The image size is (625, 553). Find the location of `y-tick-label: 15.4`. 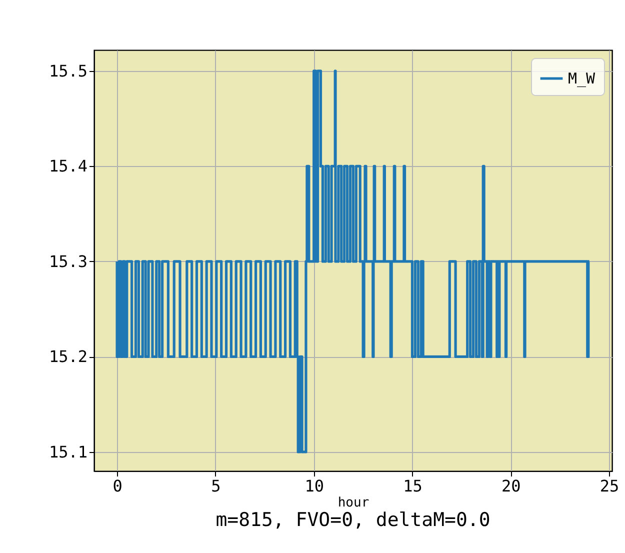

y-tick-label: 15.4 is located at coordinates (68, 166).